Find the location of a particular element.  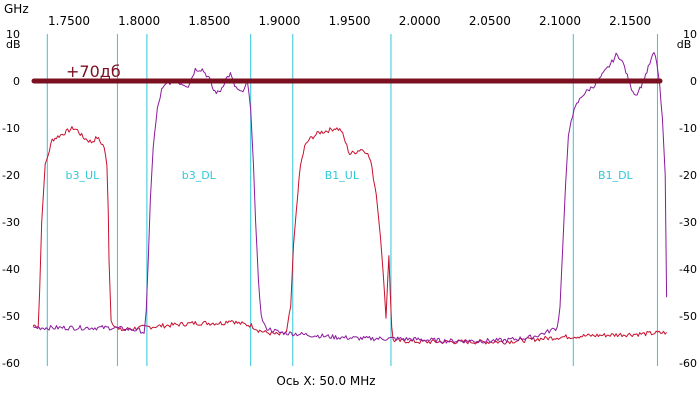

y-tick-label-right: -30 is located at coordinates (688, 222).